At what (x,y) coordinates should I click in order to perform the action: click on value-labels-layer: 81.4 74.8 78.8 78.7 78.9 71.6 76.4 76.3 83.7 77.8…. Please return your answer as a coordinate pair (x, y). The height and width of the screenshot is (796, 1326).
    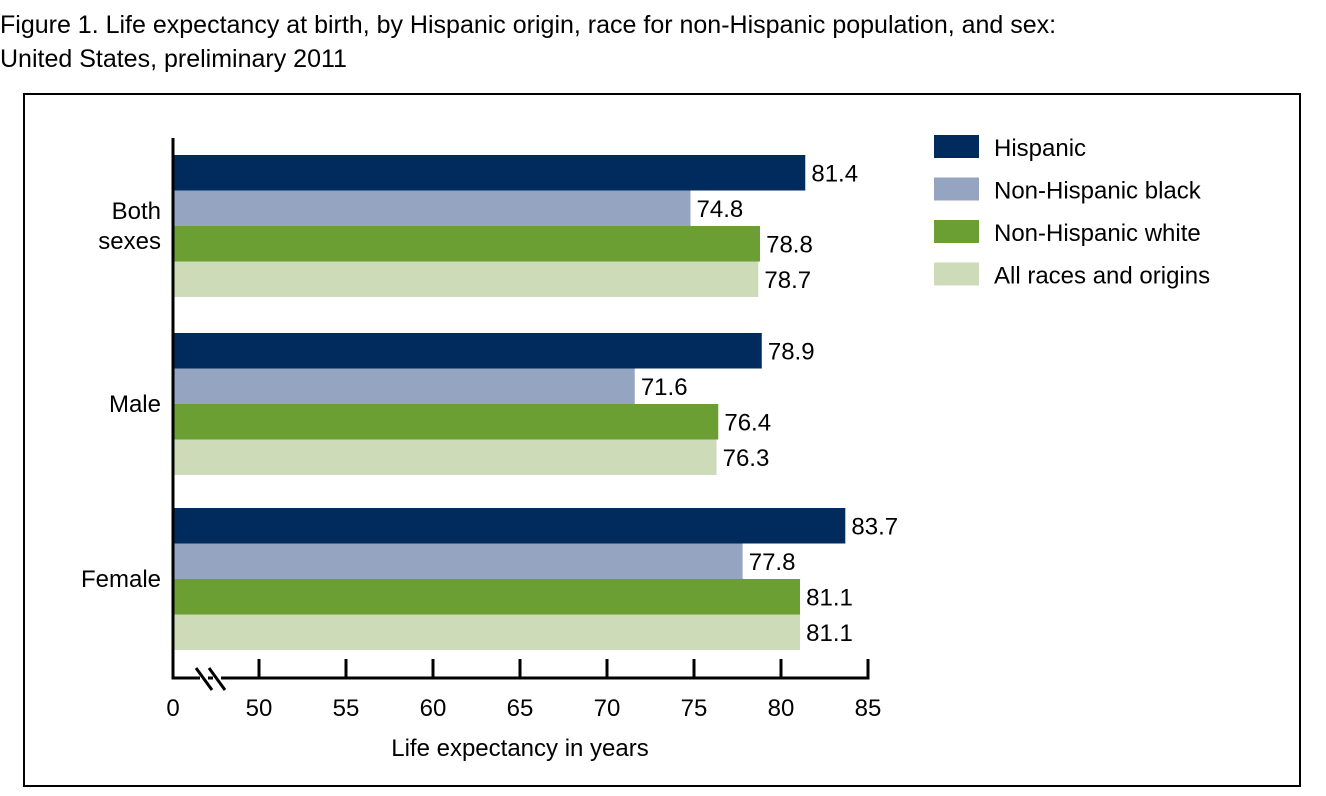
    Looking at the image, I should click on (771, 402).